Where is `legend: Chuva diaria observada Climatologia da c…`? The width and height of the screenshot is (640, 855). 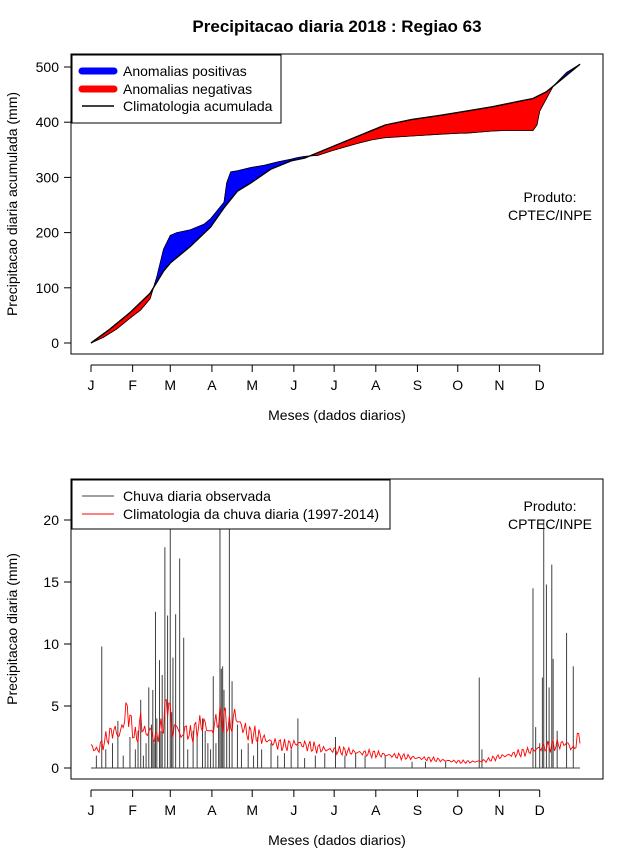
legend: Chuva diaria observada Climatologia da c… is located at coordinates (231, 504).